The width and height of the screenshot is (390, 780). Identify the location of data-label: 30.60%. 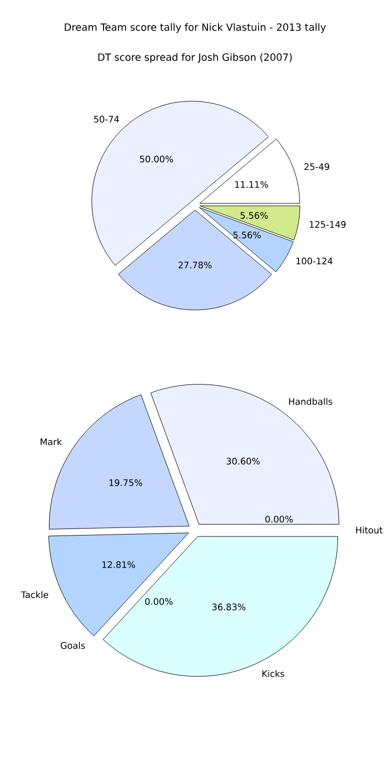
(243, 461).